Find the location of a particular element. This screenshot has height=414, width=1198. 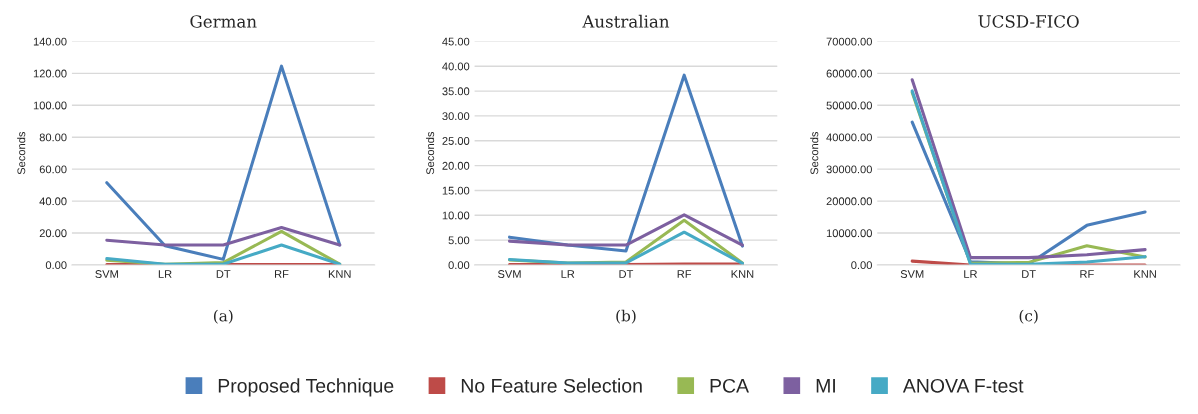

legend-label: No Feature Selection is located at coordinates (551, 385).